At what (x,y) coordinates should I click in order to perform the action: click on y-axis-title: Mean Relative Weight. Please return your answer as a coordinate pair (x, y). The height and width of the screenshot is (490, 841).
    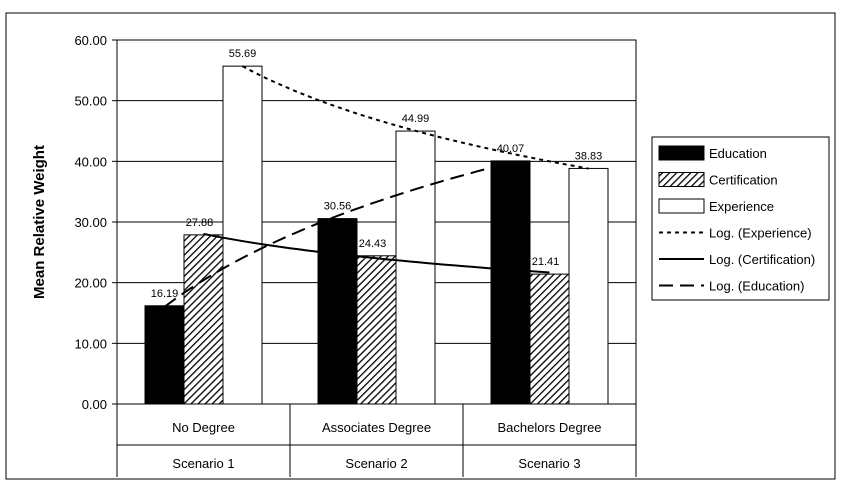
    Looking at the image, I should click on (39, 222).